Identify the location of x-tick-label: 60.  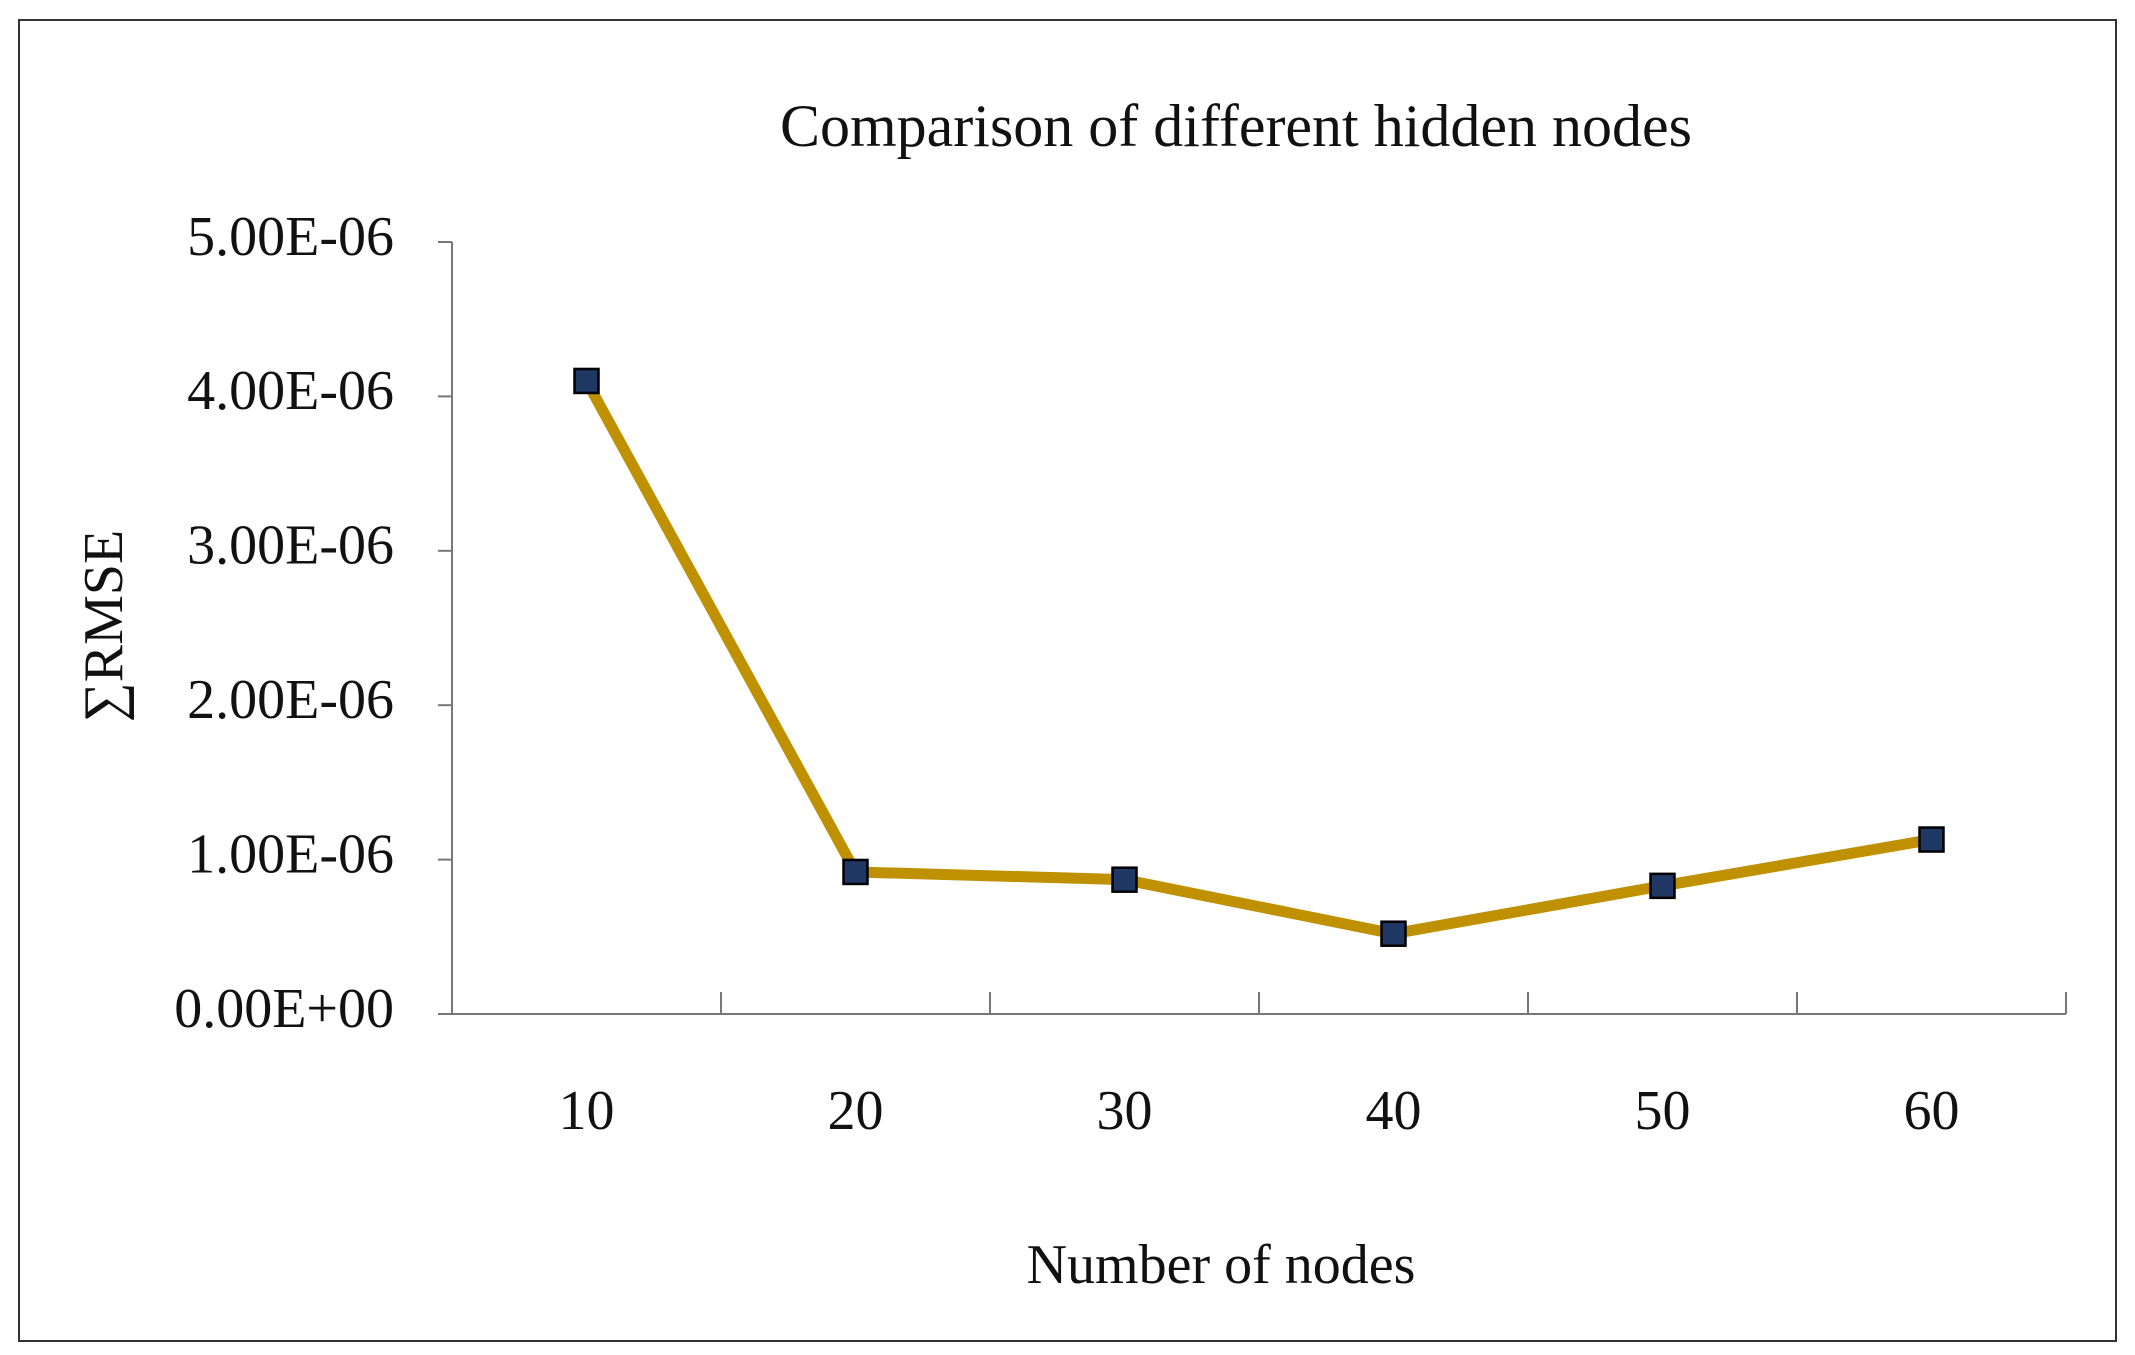
(1932, 1111).